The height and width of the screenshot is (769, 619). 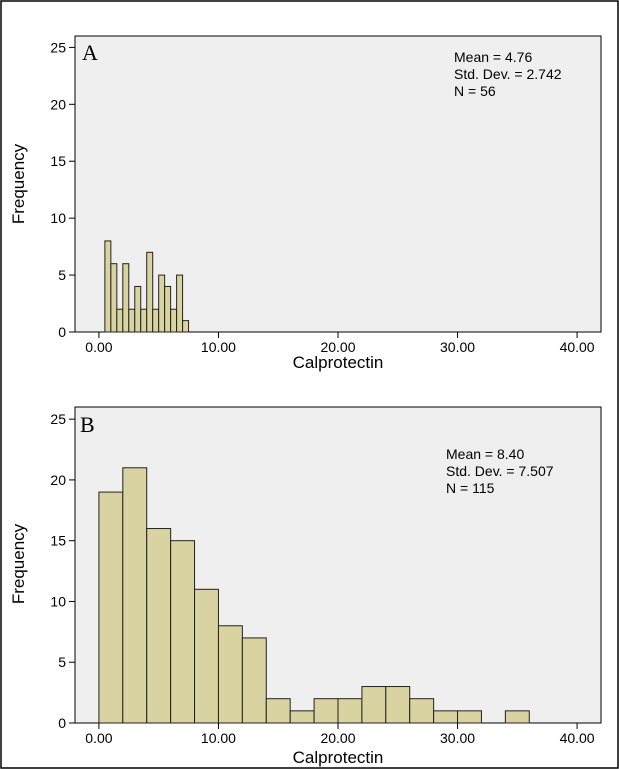 I want to click on x-axis-a: 0.00 10.00 20.00 30.00 40.00, so click(x=340, y=343).